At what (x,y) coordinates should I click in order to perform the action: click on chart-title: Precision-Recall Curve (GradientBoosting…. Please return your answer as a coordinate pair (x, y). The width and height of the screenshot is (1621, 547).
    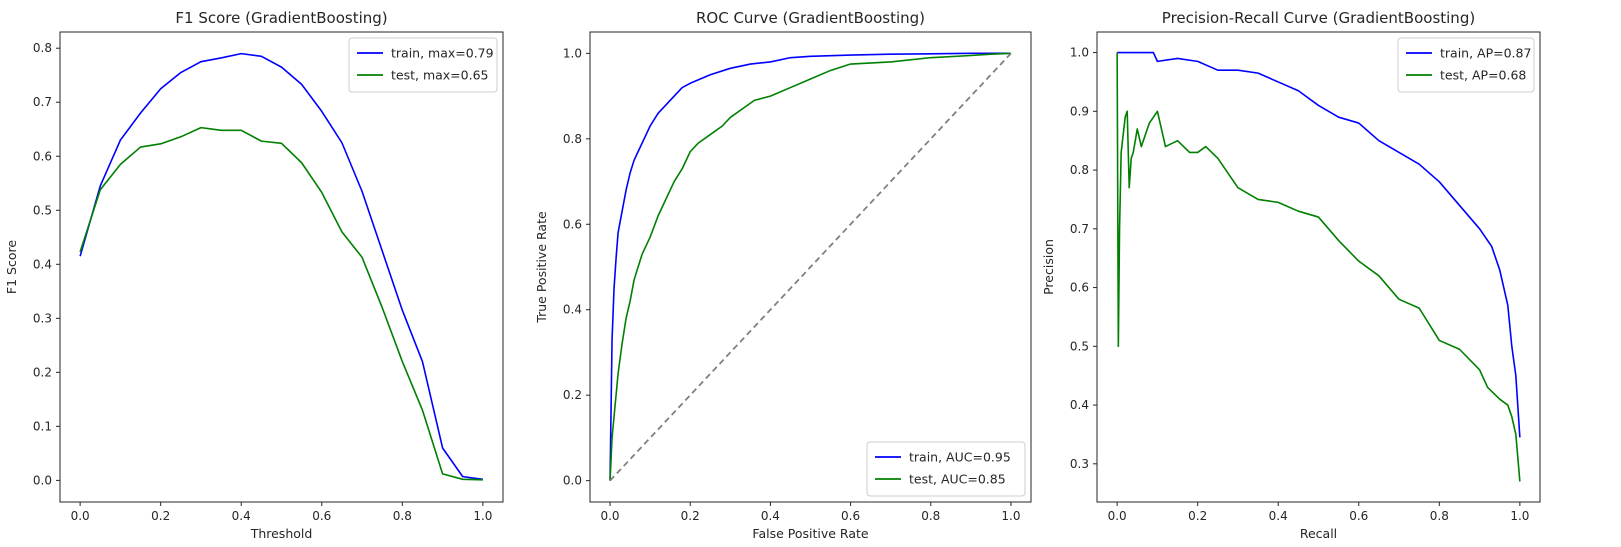
    Looking at the image, I should click on (1318, 18).